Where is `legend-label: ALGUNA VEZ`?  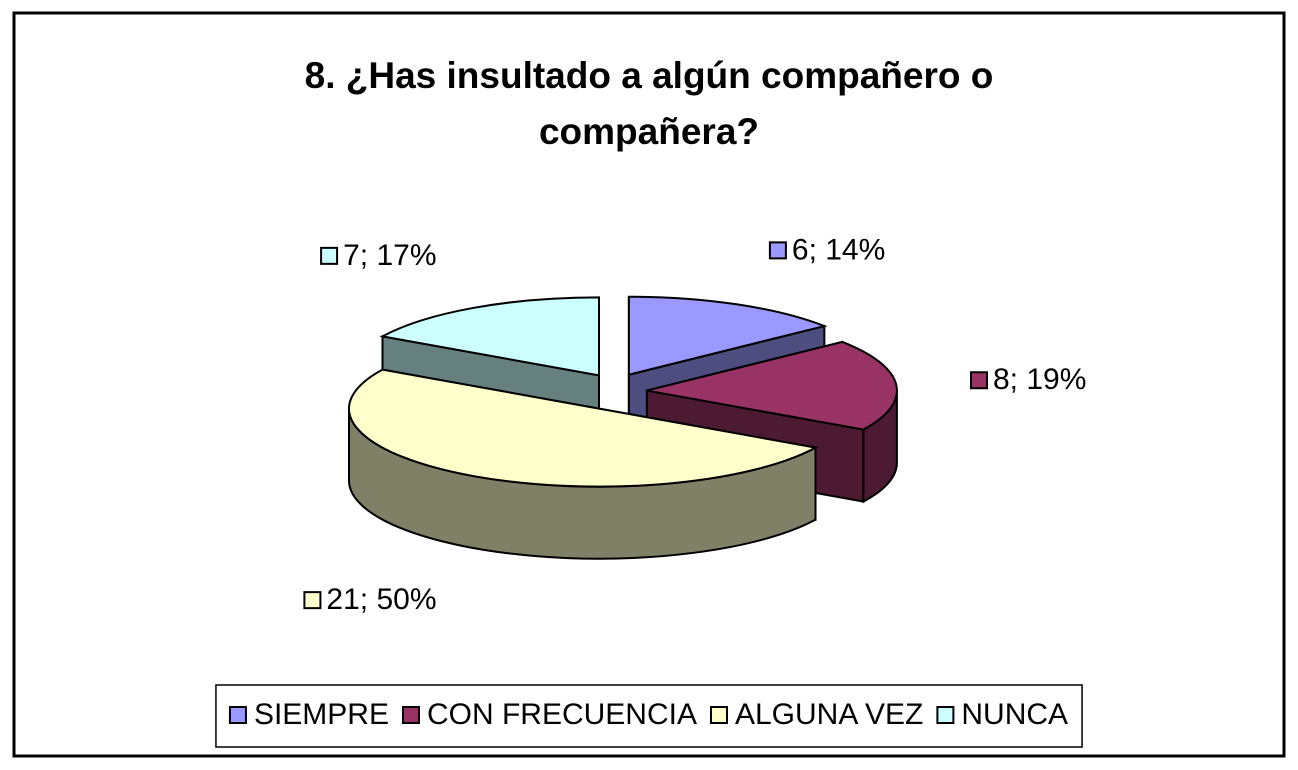 legend-label: ALGUNA VEZ is located at coordinates (829, 714).